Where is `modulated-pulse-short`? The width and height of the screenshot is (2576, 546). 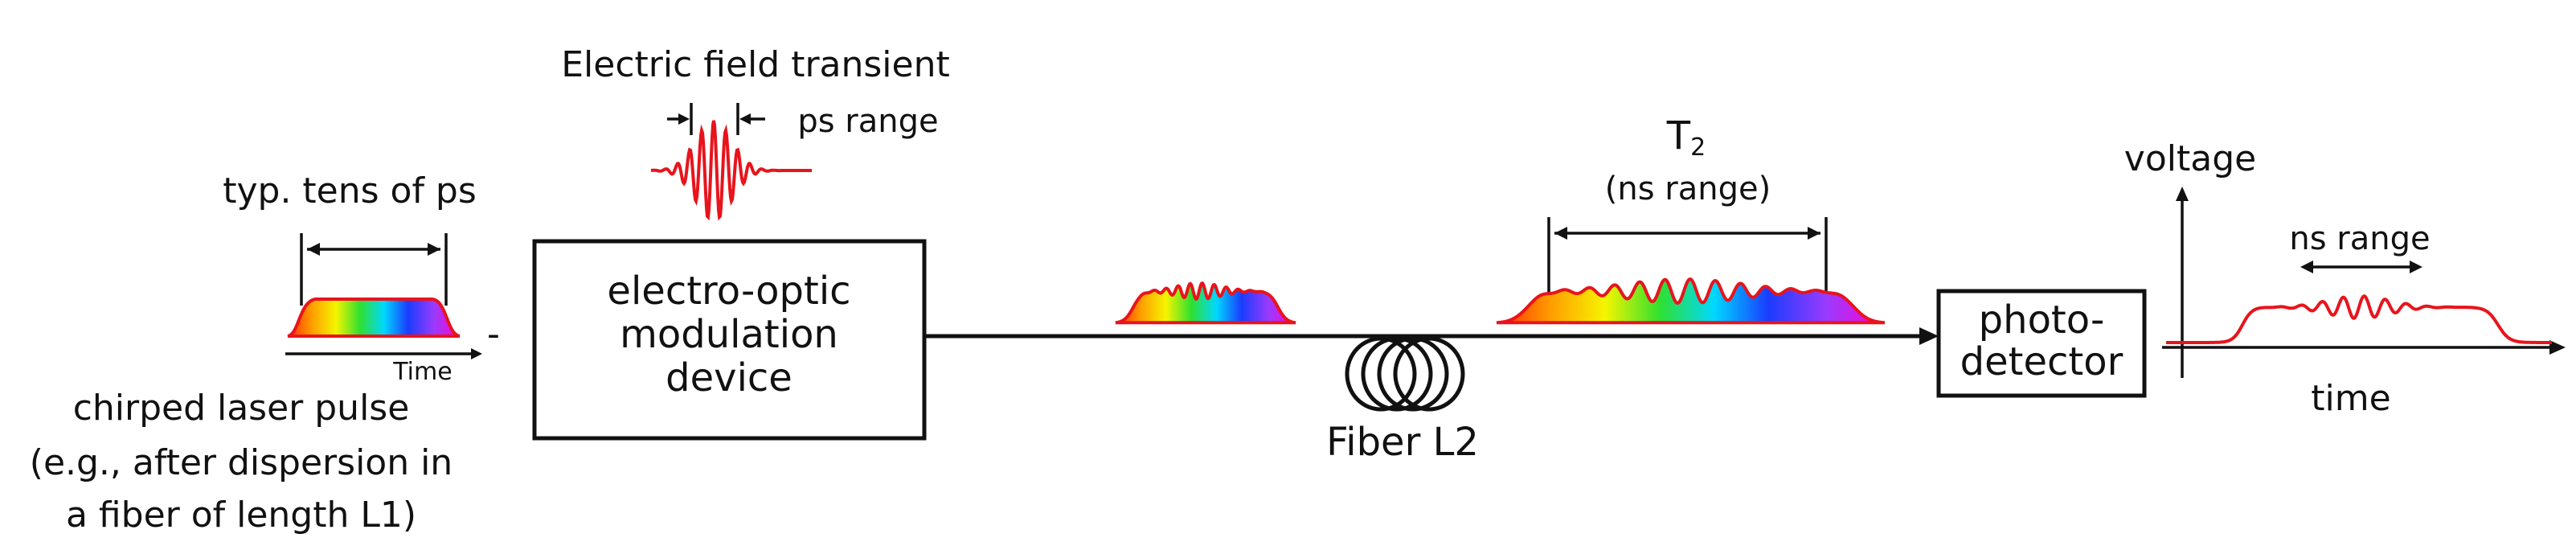 modulated-pulse-short is located at coordinates (1205, 303).